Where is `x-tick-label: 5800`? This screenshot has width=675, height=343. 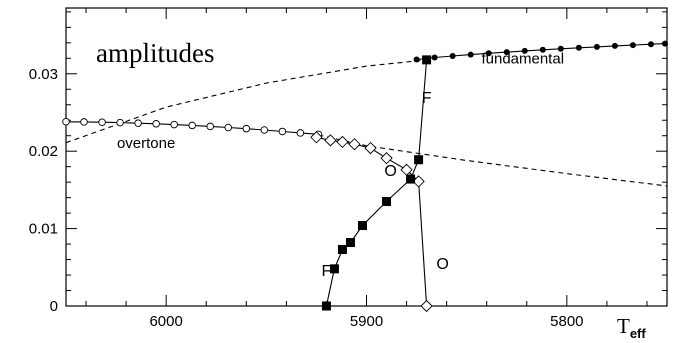 x-tick-label: 5800 is located at coordinates (566, 321).